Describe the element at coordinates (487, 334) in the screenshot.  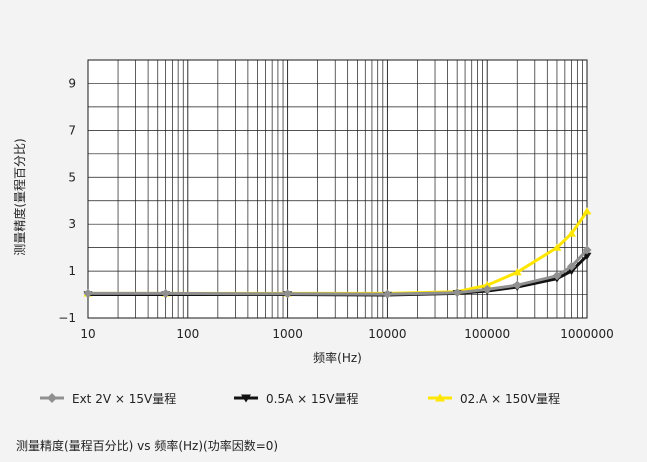
I see `x-tick-label: 100000` at that location.